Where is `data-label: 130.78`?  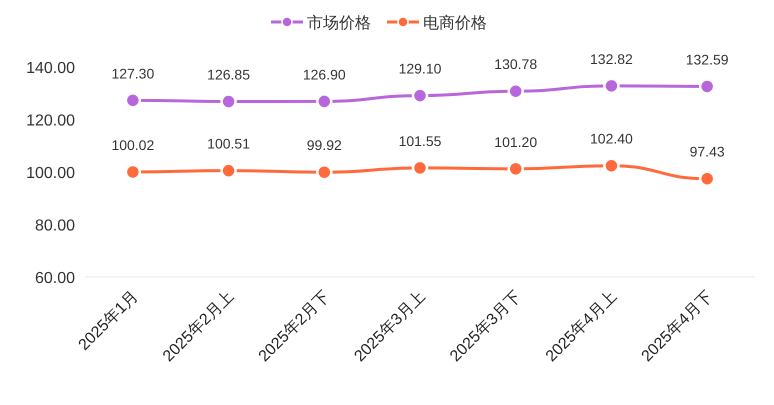
data-label: 130.78 is located at coordinates (516, 64).